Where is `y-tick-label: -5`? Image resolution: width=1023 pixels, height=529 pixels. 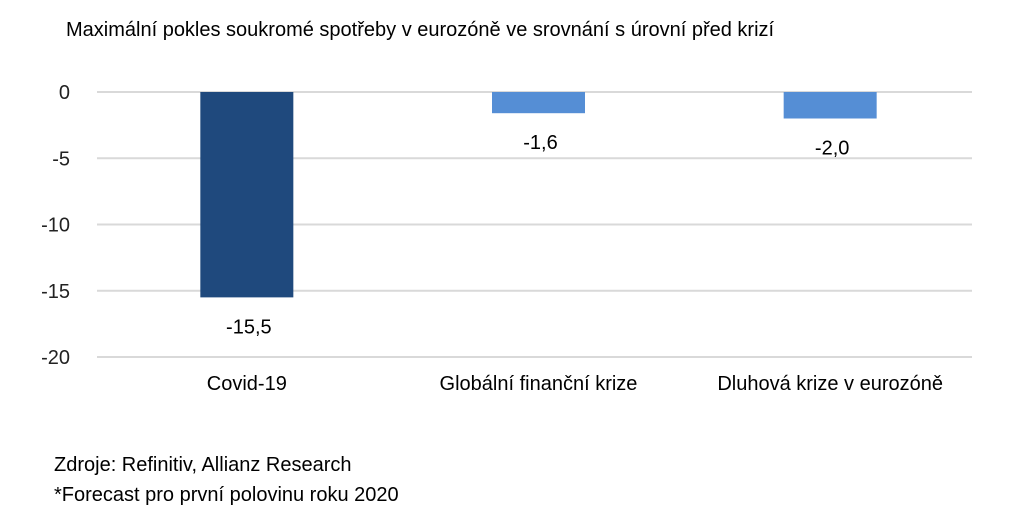
y-tick-label: -5 is located at coordinates (61, 159).